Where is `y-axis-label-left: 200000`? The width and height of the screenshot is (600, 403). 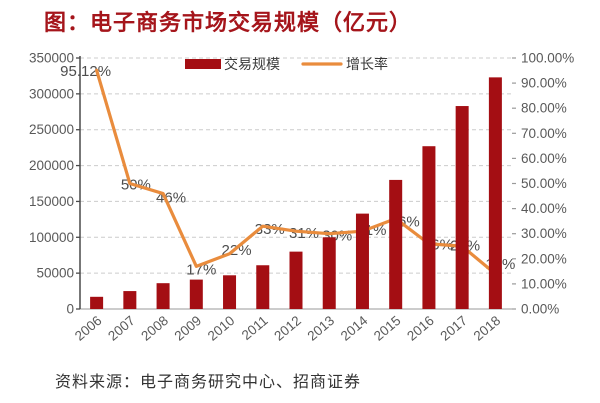
y-axis-label-left: 200000 is located at coordinates (51, 165).